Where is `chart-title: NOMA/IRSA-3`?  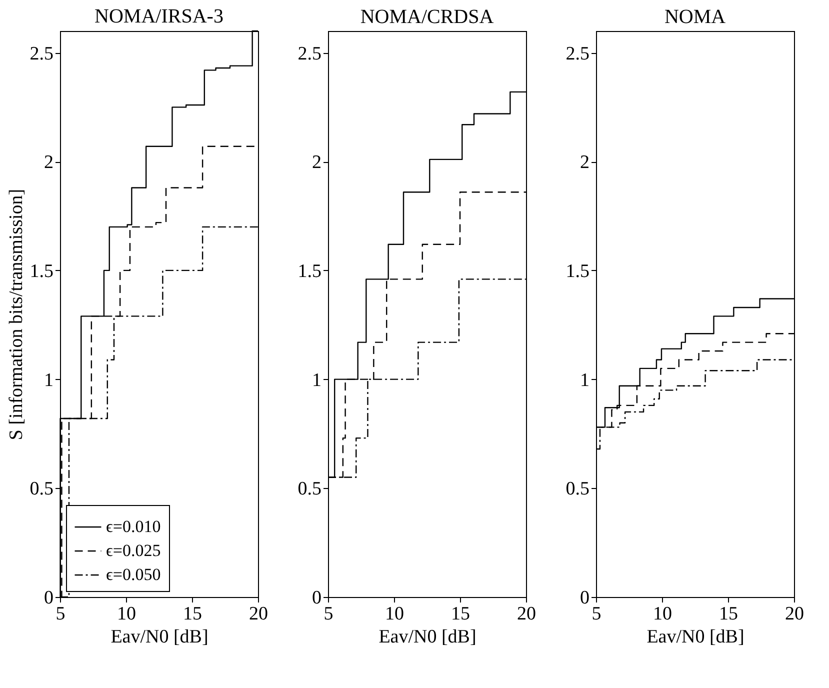
chart-title: NOMA/IRSA-3 is located at coordinates (159, 16).